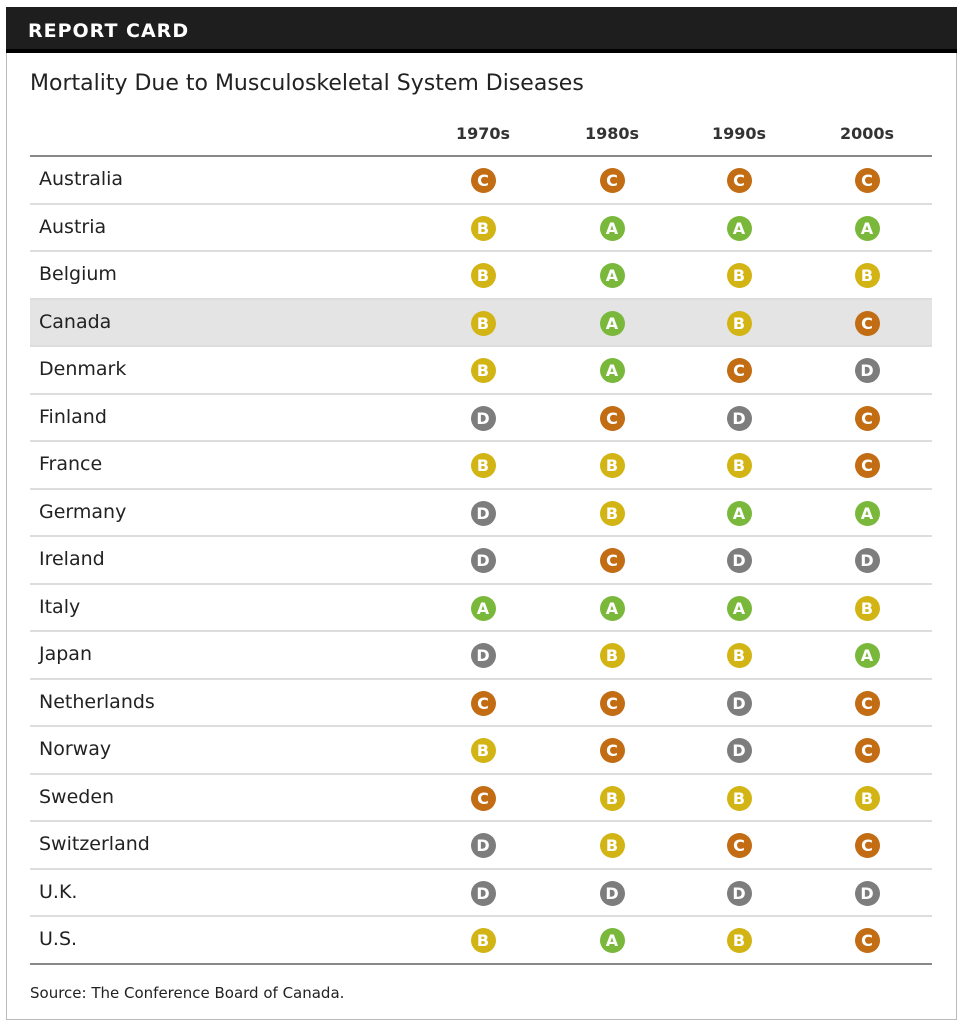  I want to click on country-name: U.K., so click(58, 891).